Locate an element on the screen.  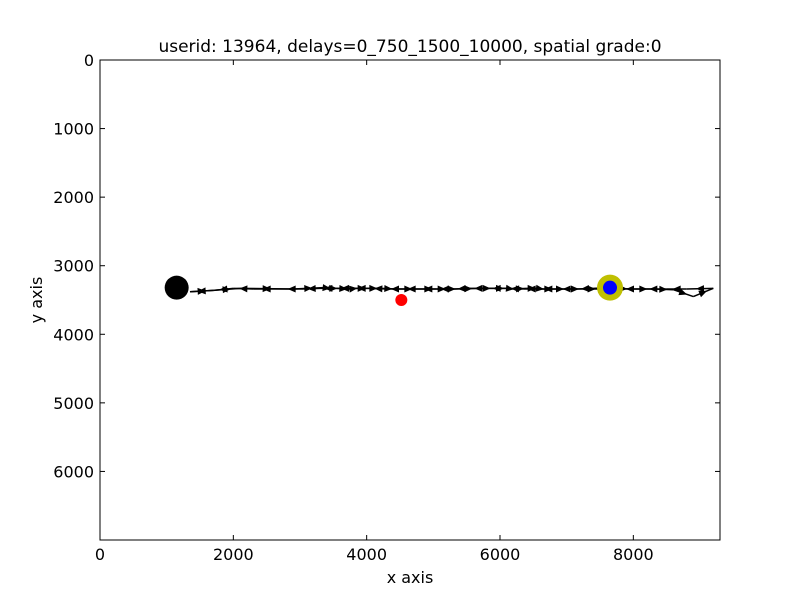
marker-current-inner is located at coordinates (610, 287).